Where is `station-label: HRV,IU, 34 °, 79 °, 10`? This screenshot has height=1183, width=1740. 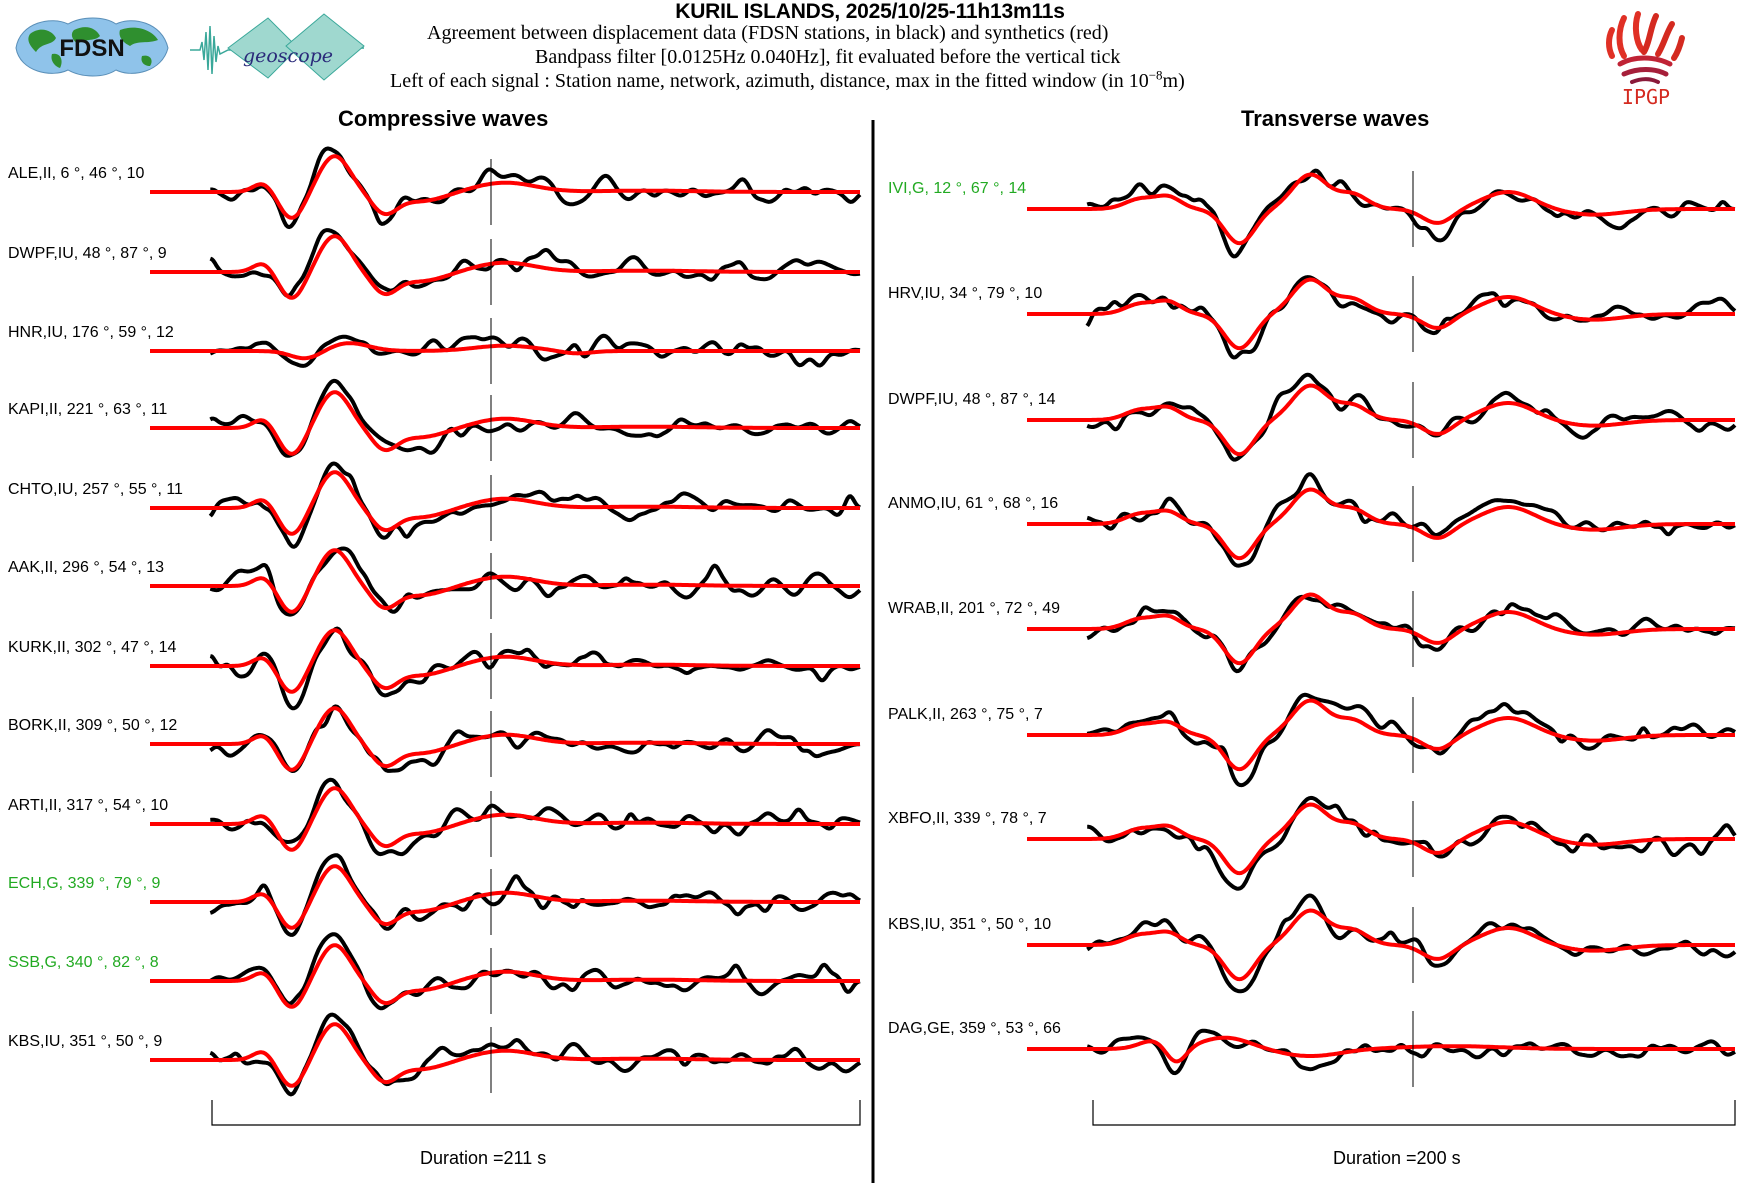 station-label: HRV,IU, 34 °, 79 °, 10 is located at coordinates (965, 293).